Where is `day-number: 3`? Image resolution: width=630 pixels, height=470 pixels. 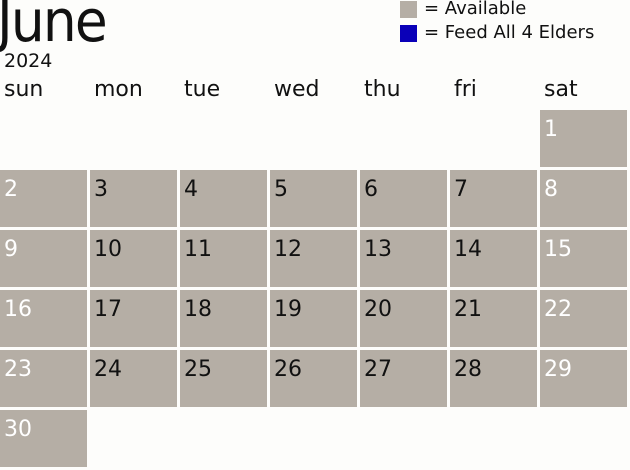
day-number: 3 is located at coordinates (101, 189).